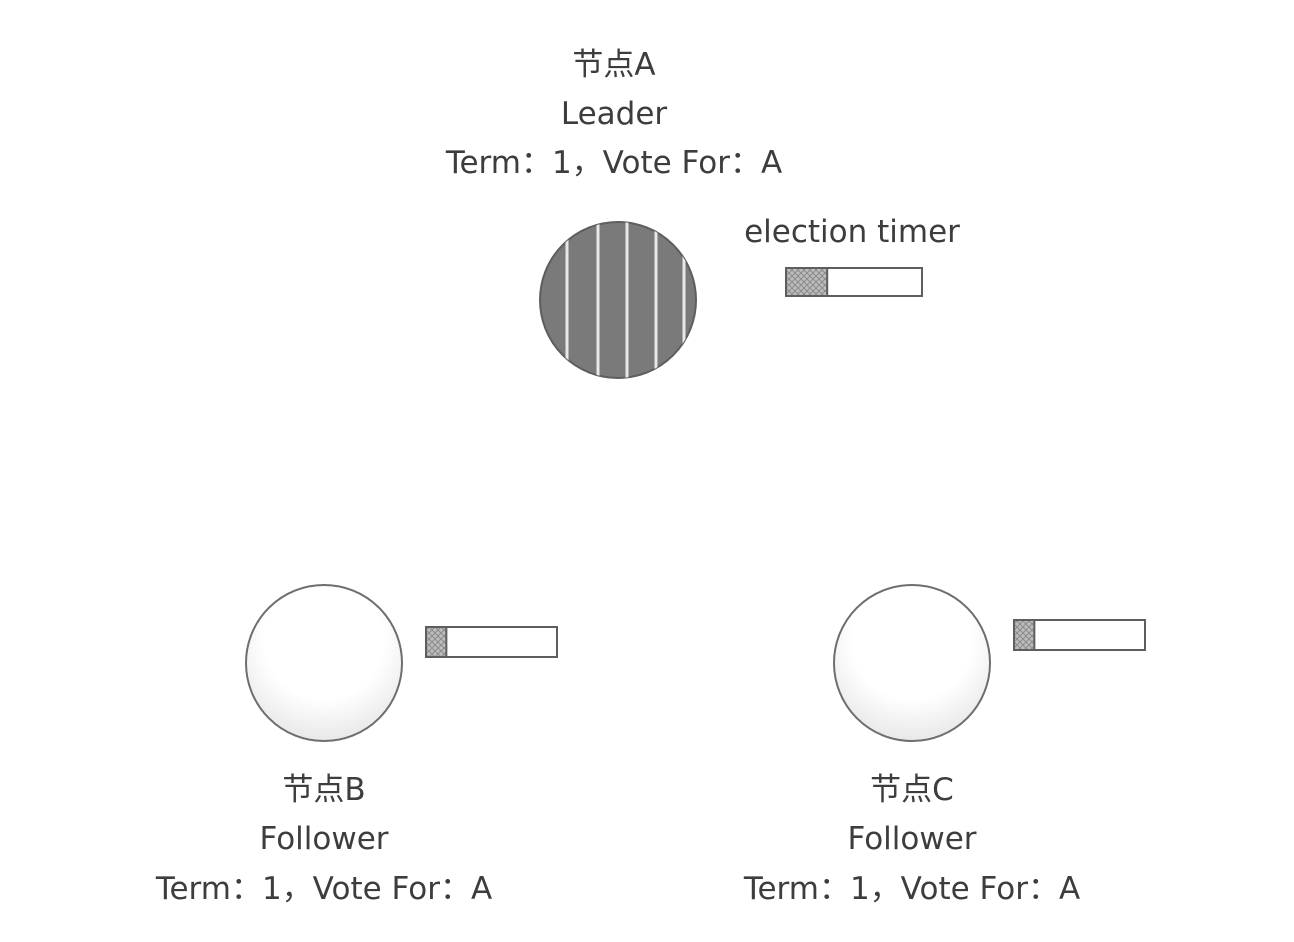 The height and width of the screenshot is (942, 1294). Describe the element at coordinates (854, 282) in the screenshot. I see `node-a-election-timer` at that location.